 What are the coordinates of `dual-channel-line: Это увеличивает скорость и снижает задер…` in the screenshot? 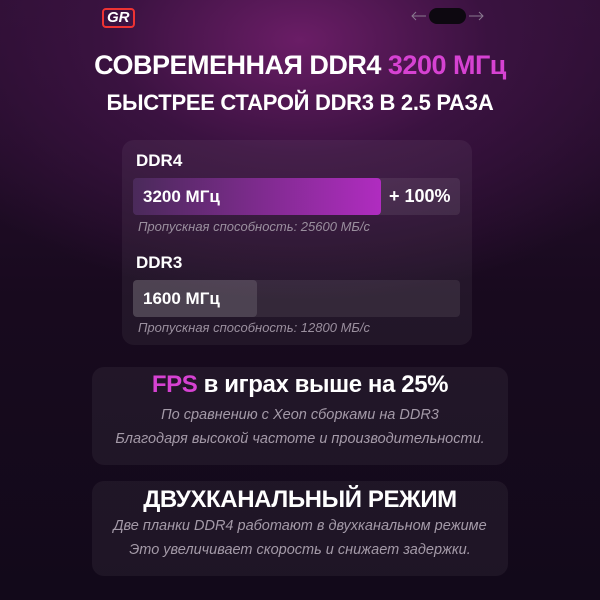 It's located at (300, 550).